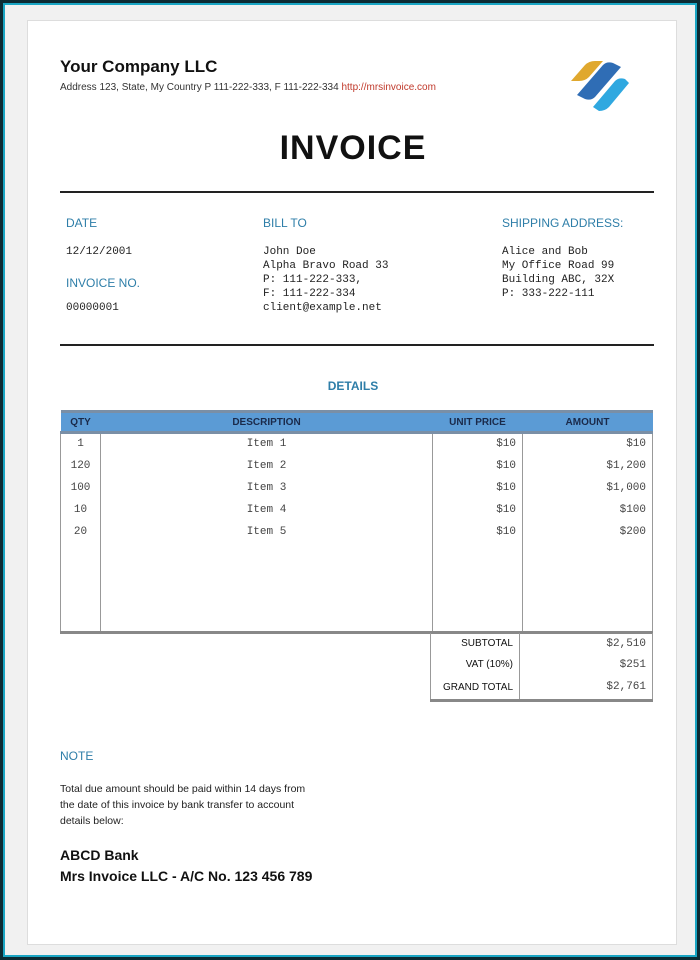 The image size is (700, 960). Describe the element at coordinates (80, 465) in the screenshot. I see `qty-cell: 120` at that location.